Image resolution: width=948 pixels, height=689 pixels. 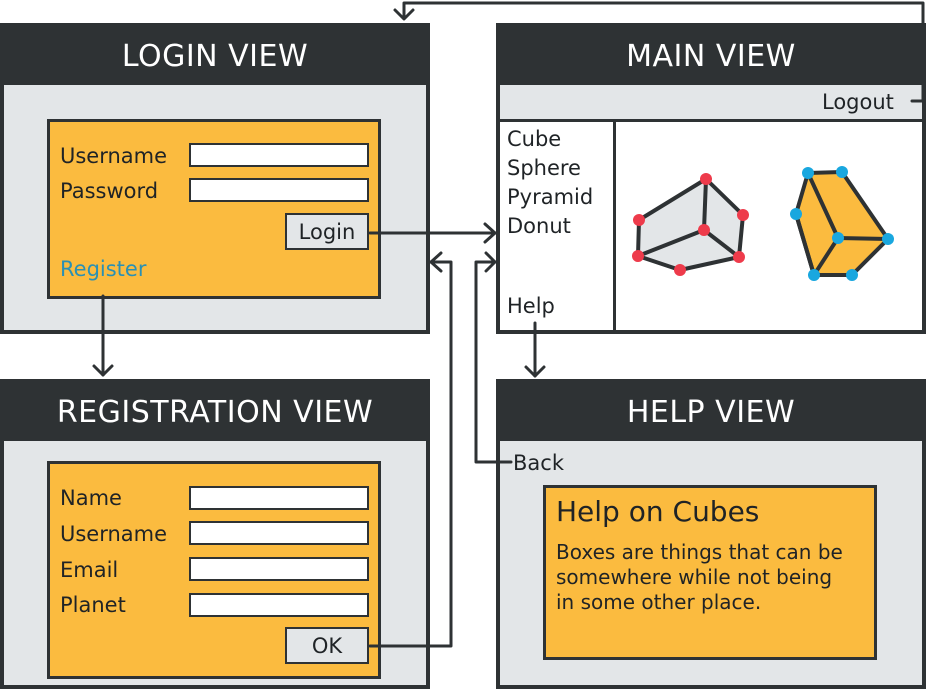 I want to click on menu-item-pyramid: Pyramid, so click(x=550, y=197).